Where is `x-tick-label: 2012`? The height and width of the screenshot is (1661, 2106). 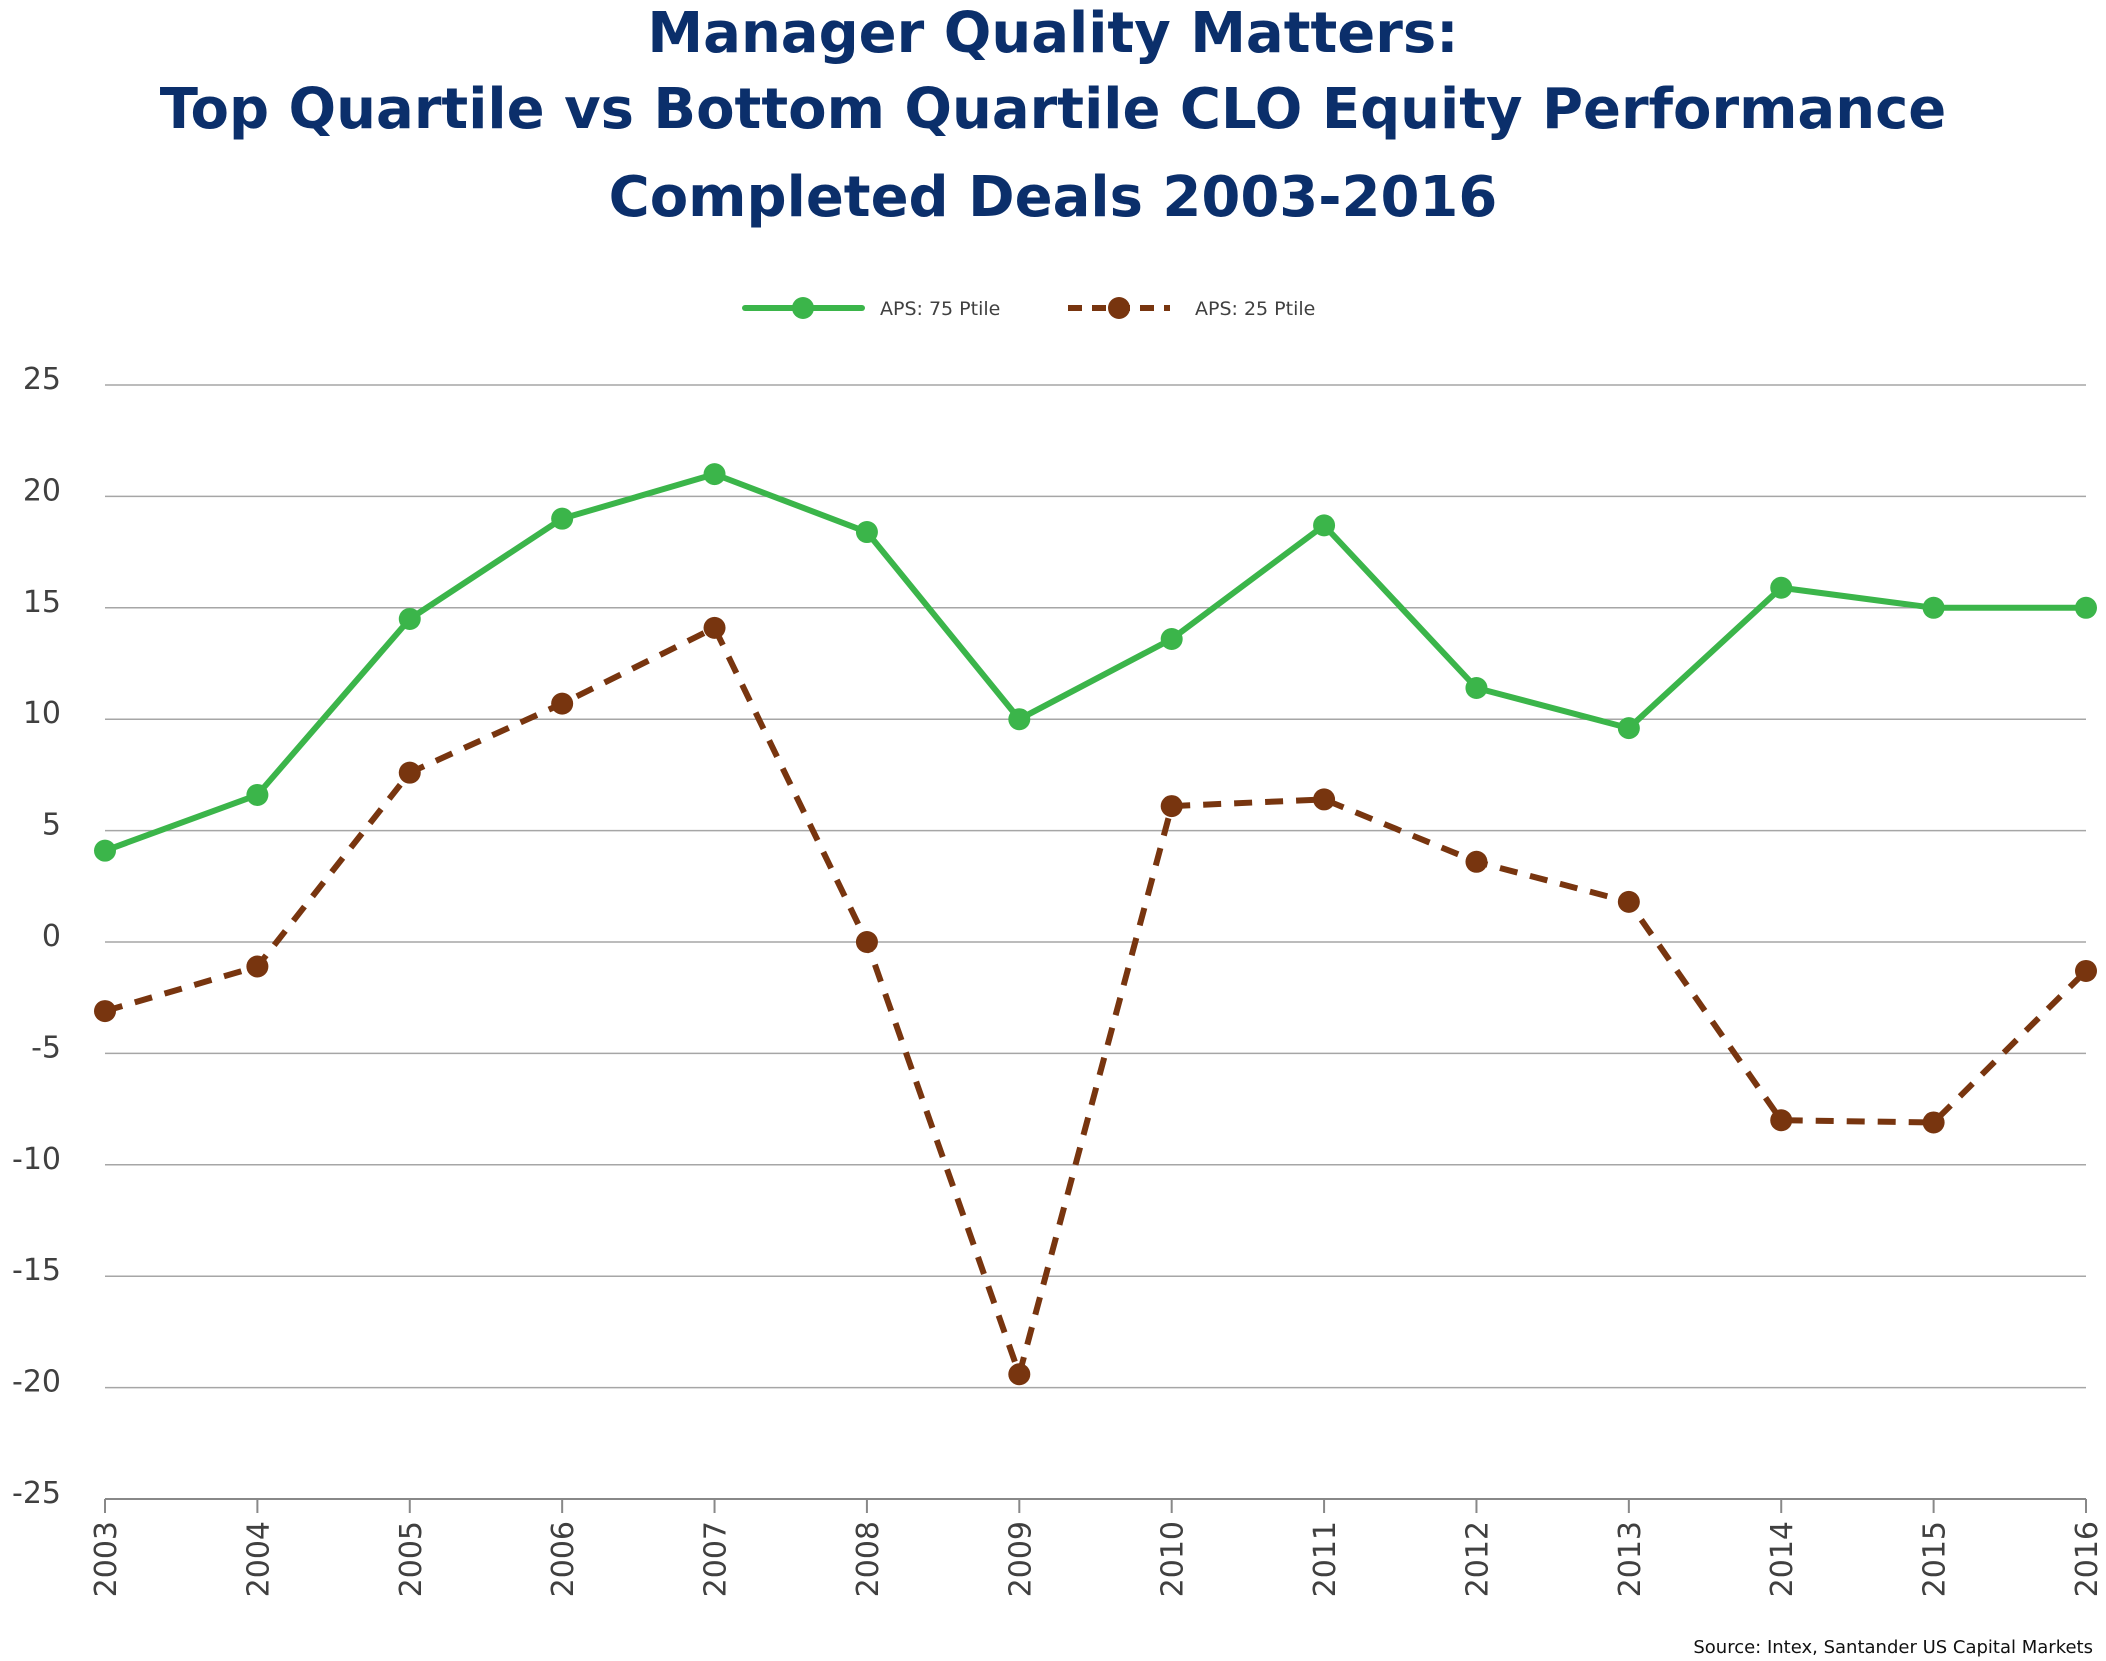
x-tick-label: 2012 is located at coordinates (1477, 1559).